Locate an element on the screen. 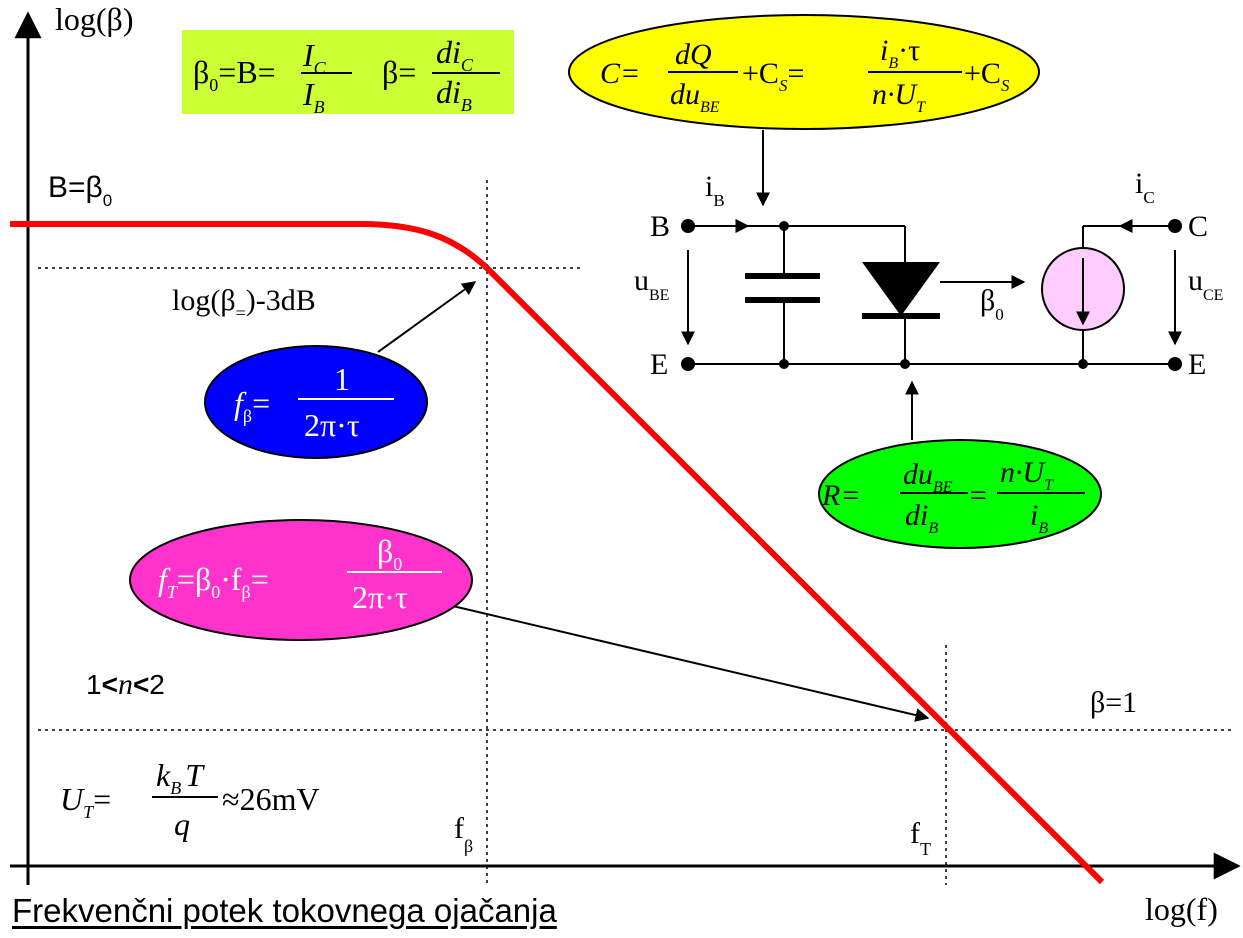  svg-text: β0 is located at coordinates (389, 553).